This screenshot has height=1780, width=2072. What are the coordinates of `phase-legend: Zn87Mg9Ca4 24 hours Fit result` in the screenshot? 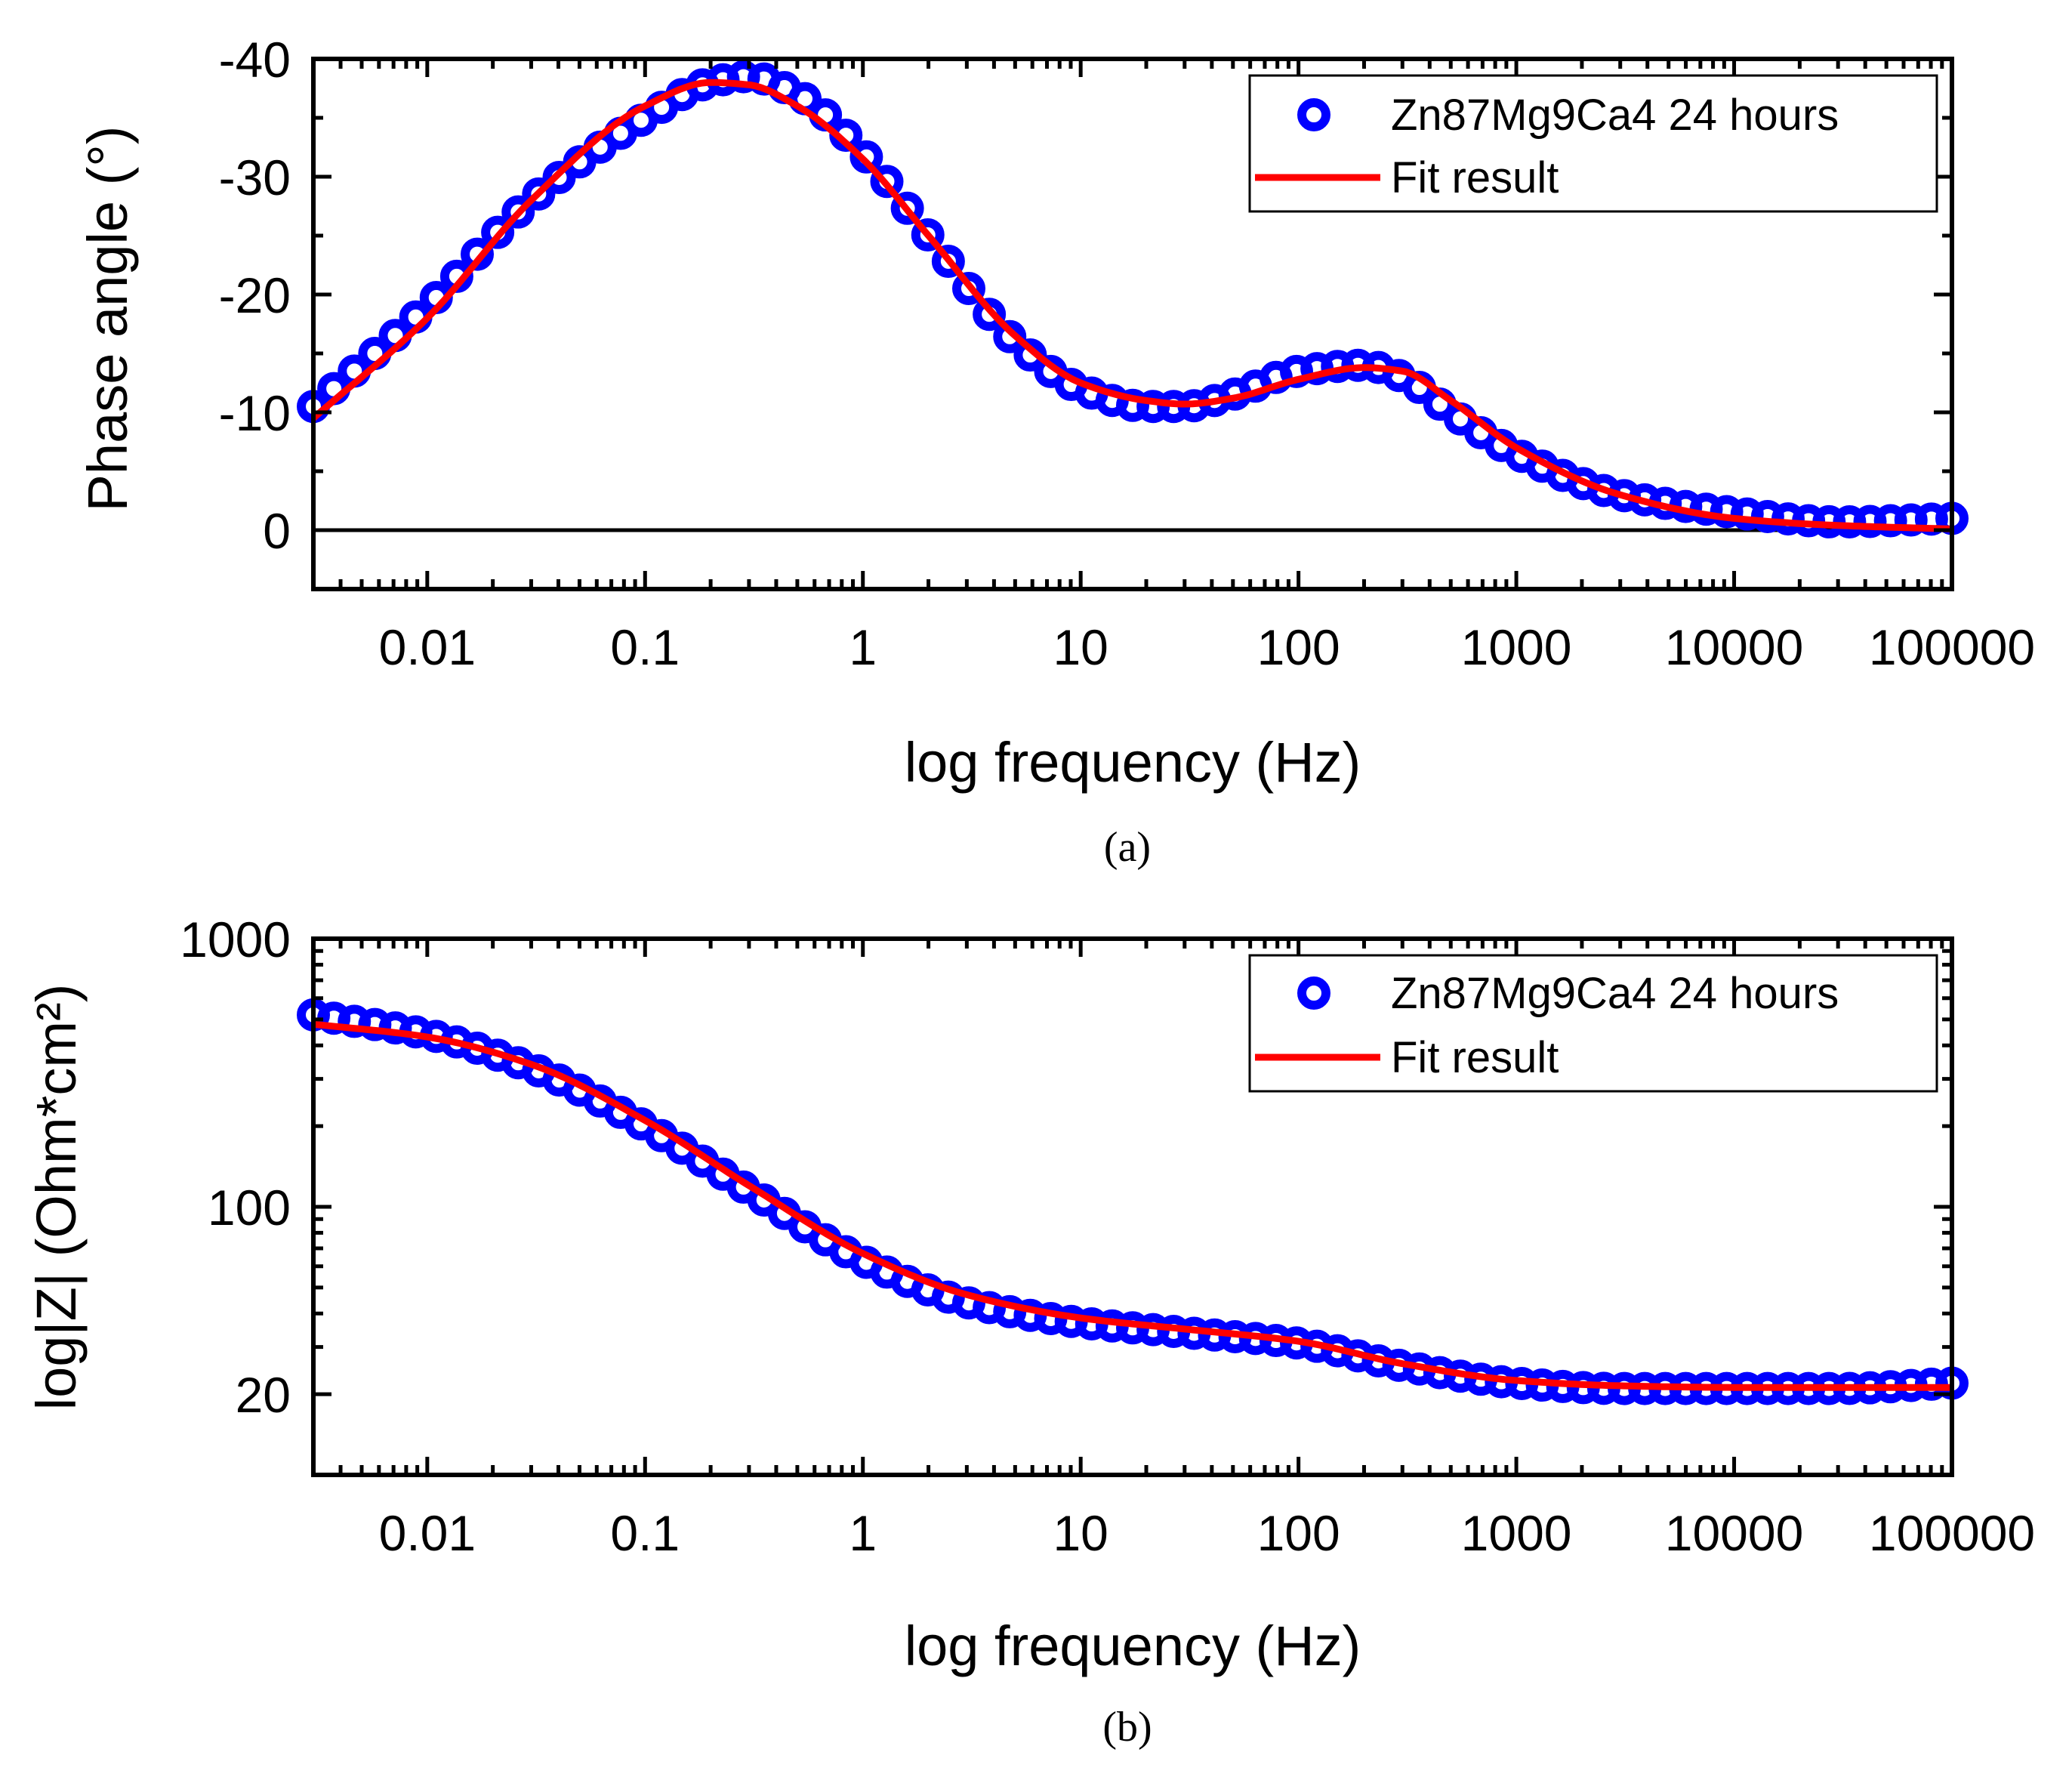 It's located at (1593, 143).